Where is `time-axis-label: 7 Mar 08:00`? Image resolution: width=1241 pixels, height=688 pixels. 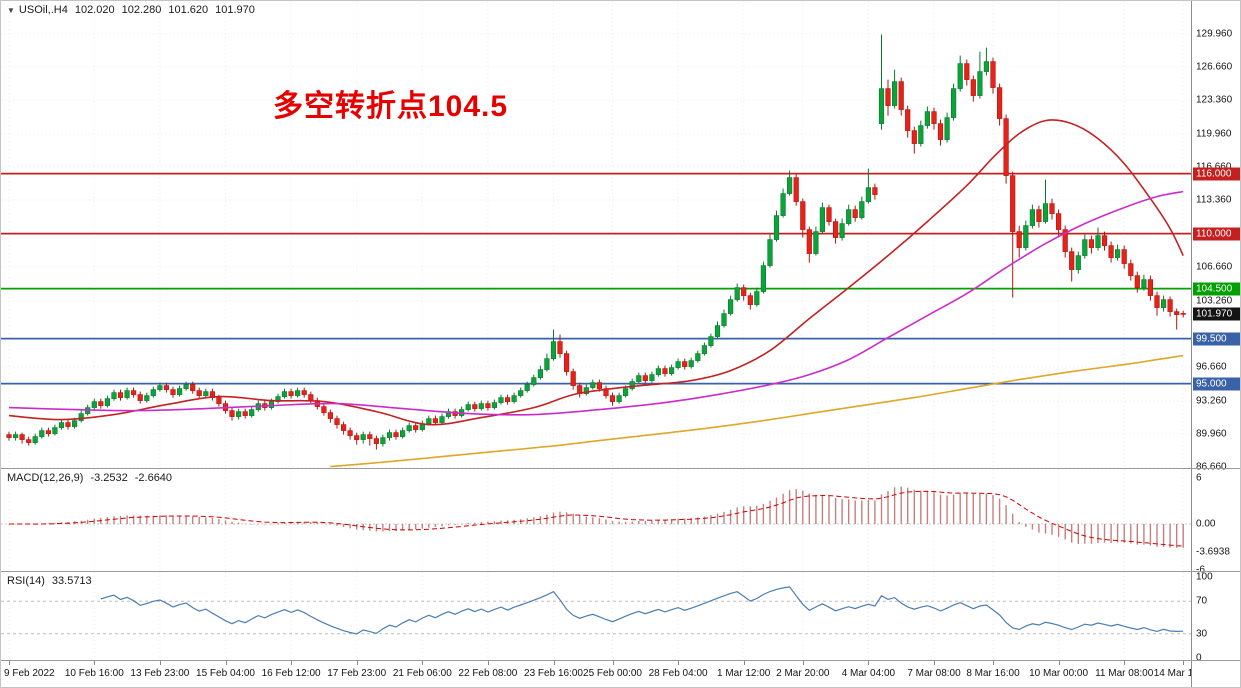
time-axis-label: 7 Mar 08:00 is located at coordinates (934, 673).